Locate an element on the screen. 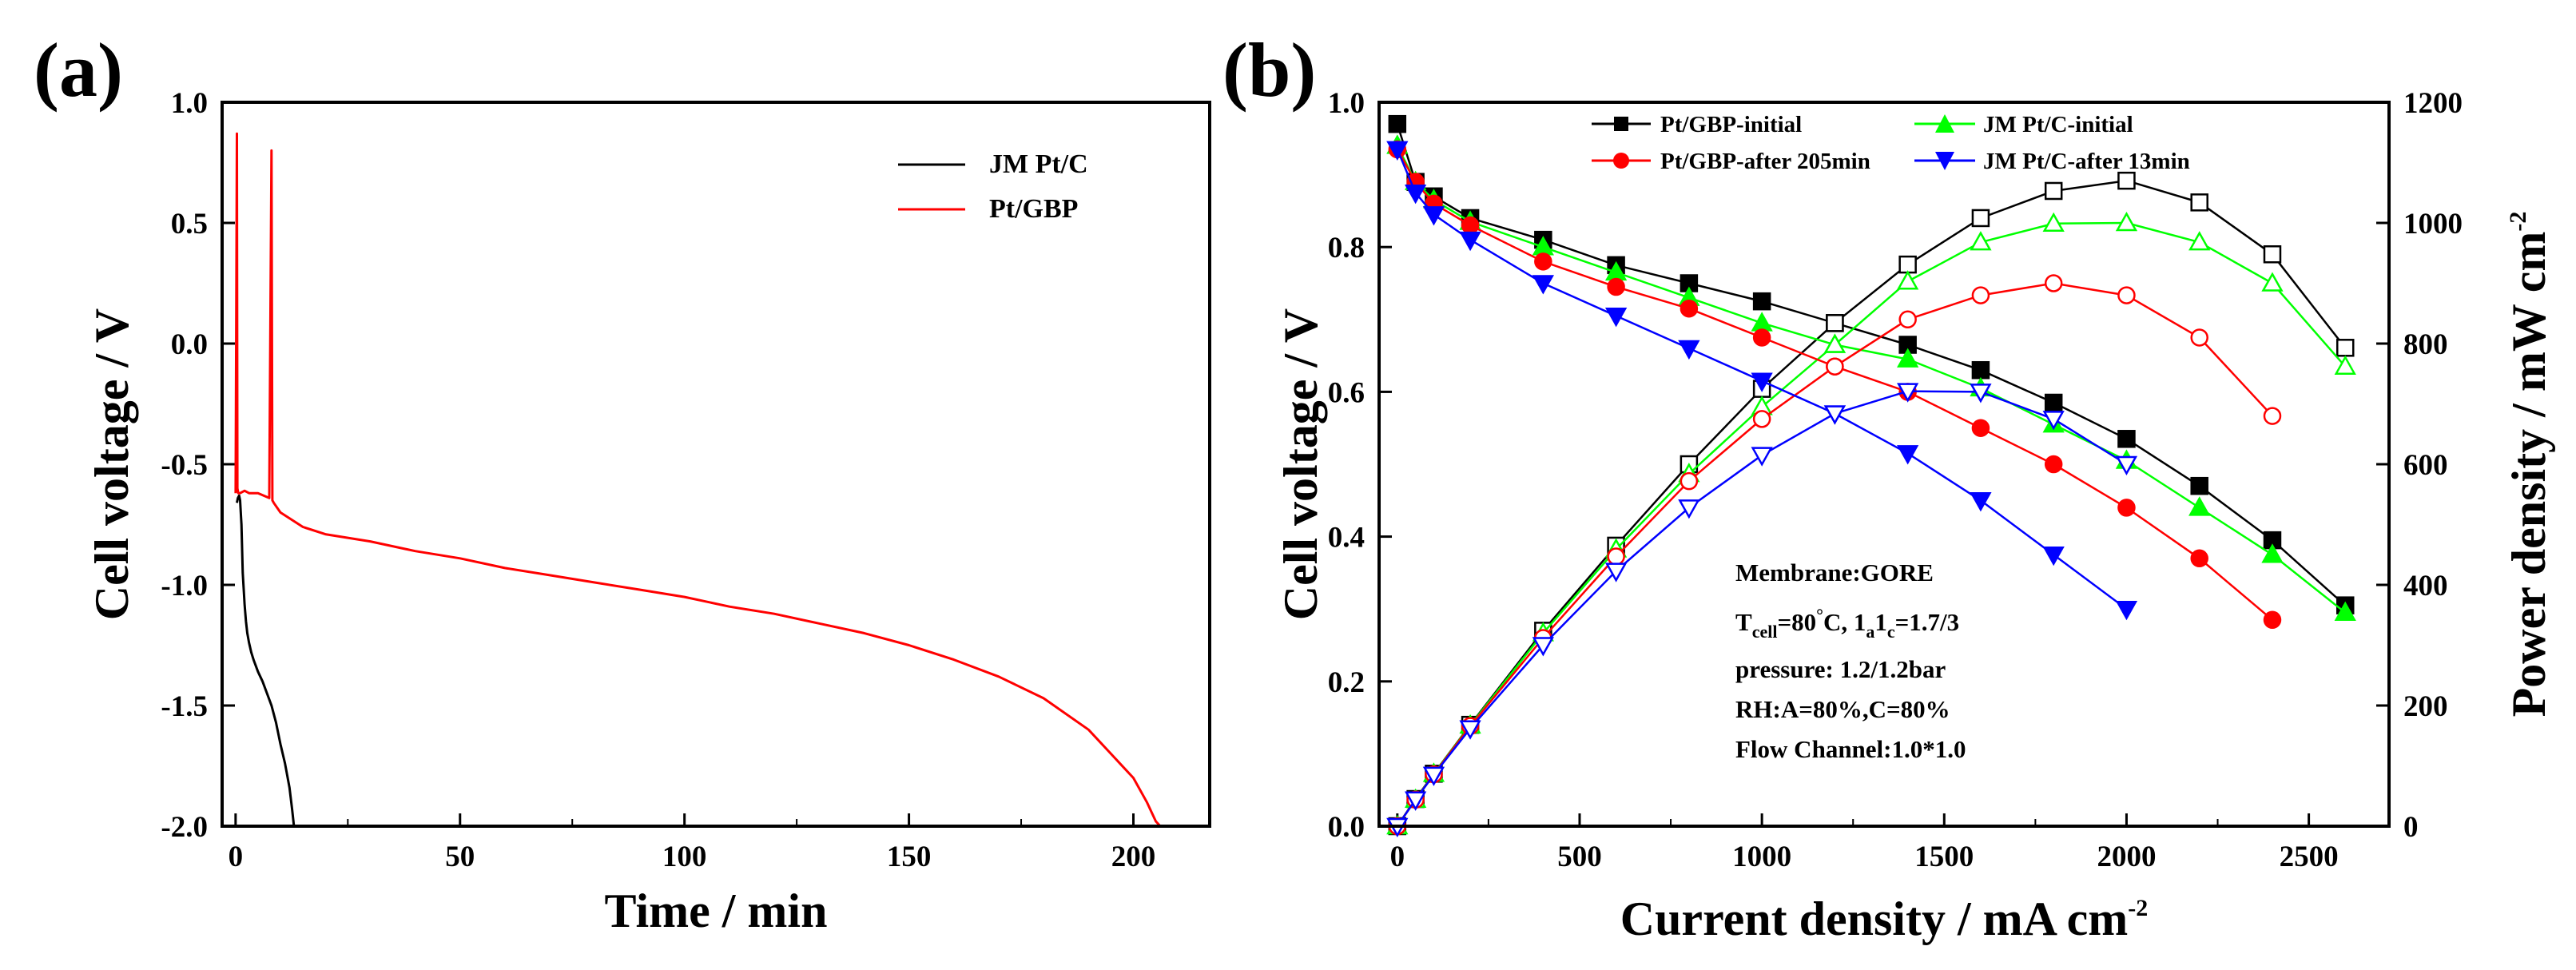 Image resolution: width=2576 pixels, height=970 pixels. panel-a-y-axis-title: Cell voltage / V is located at coordinates (111, 464).